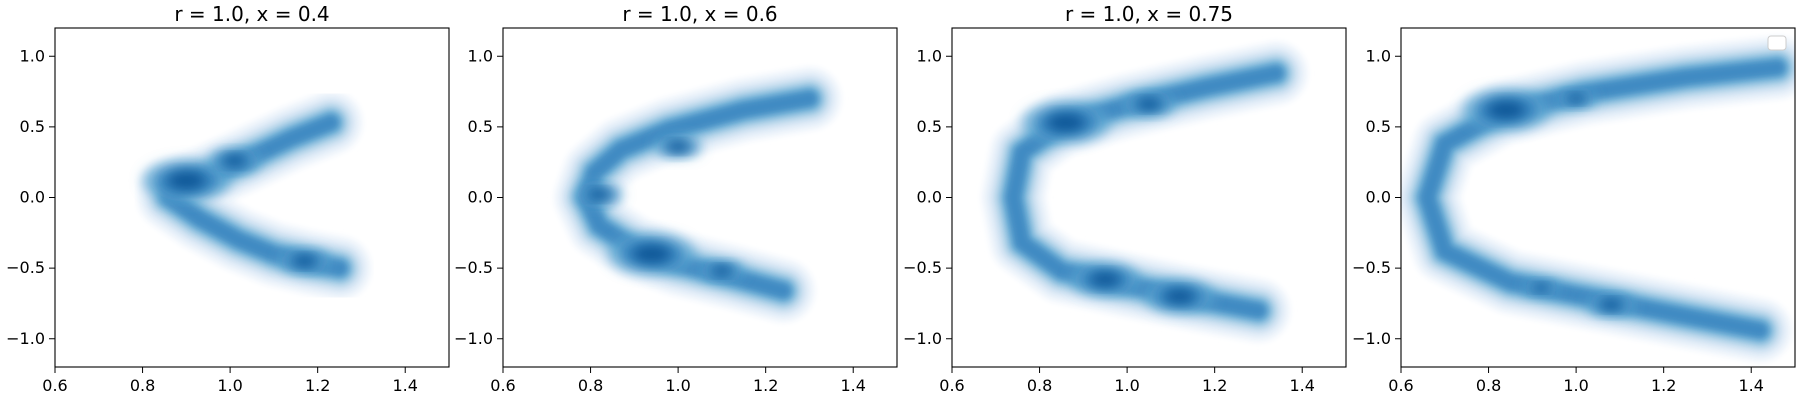 This screenshot has width=1800, height=400. I want to click on subplot-title: r = 1.0, x = 0.75, so click(1149, 14).